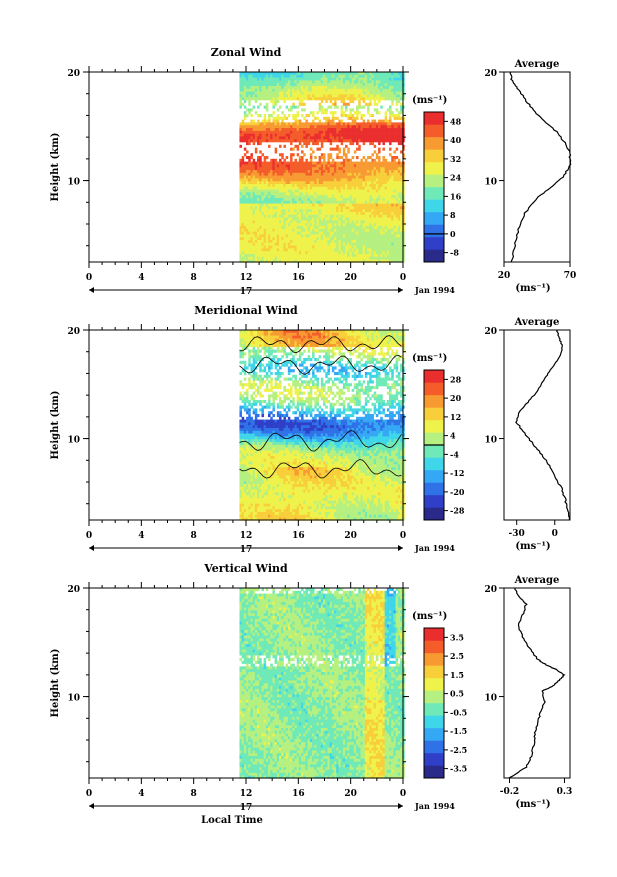 This screenshot has width=617, height=877. What do you see at coordinates (434, 131) in the screenshot?
I see `colorbar-segment` at bounding box center [434, 131].